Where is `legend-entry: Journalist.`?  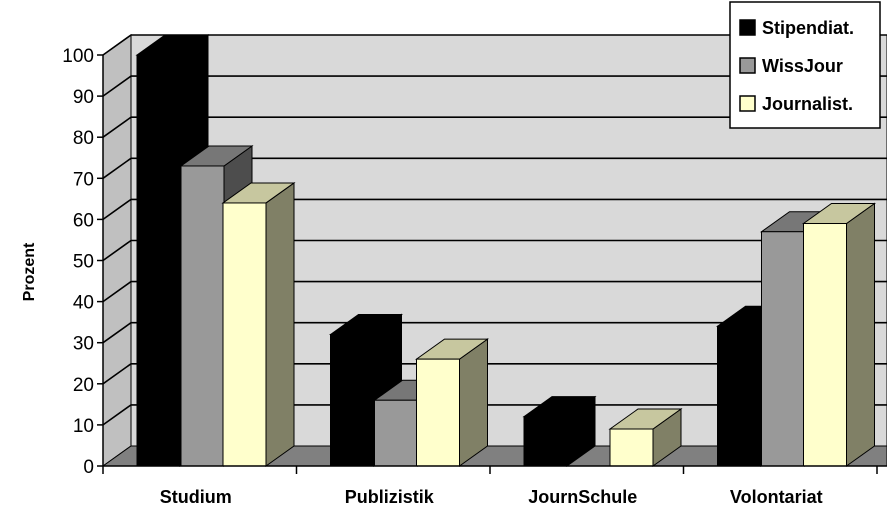
legend-entry: Journalist. is located at coordinates (807, 104).